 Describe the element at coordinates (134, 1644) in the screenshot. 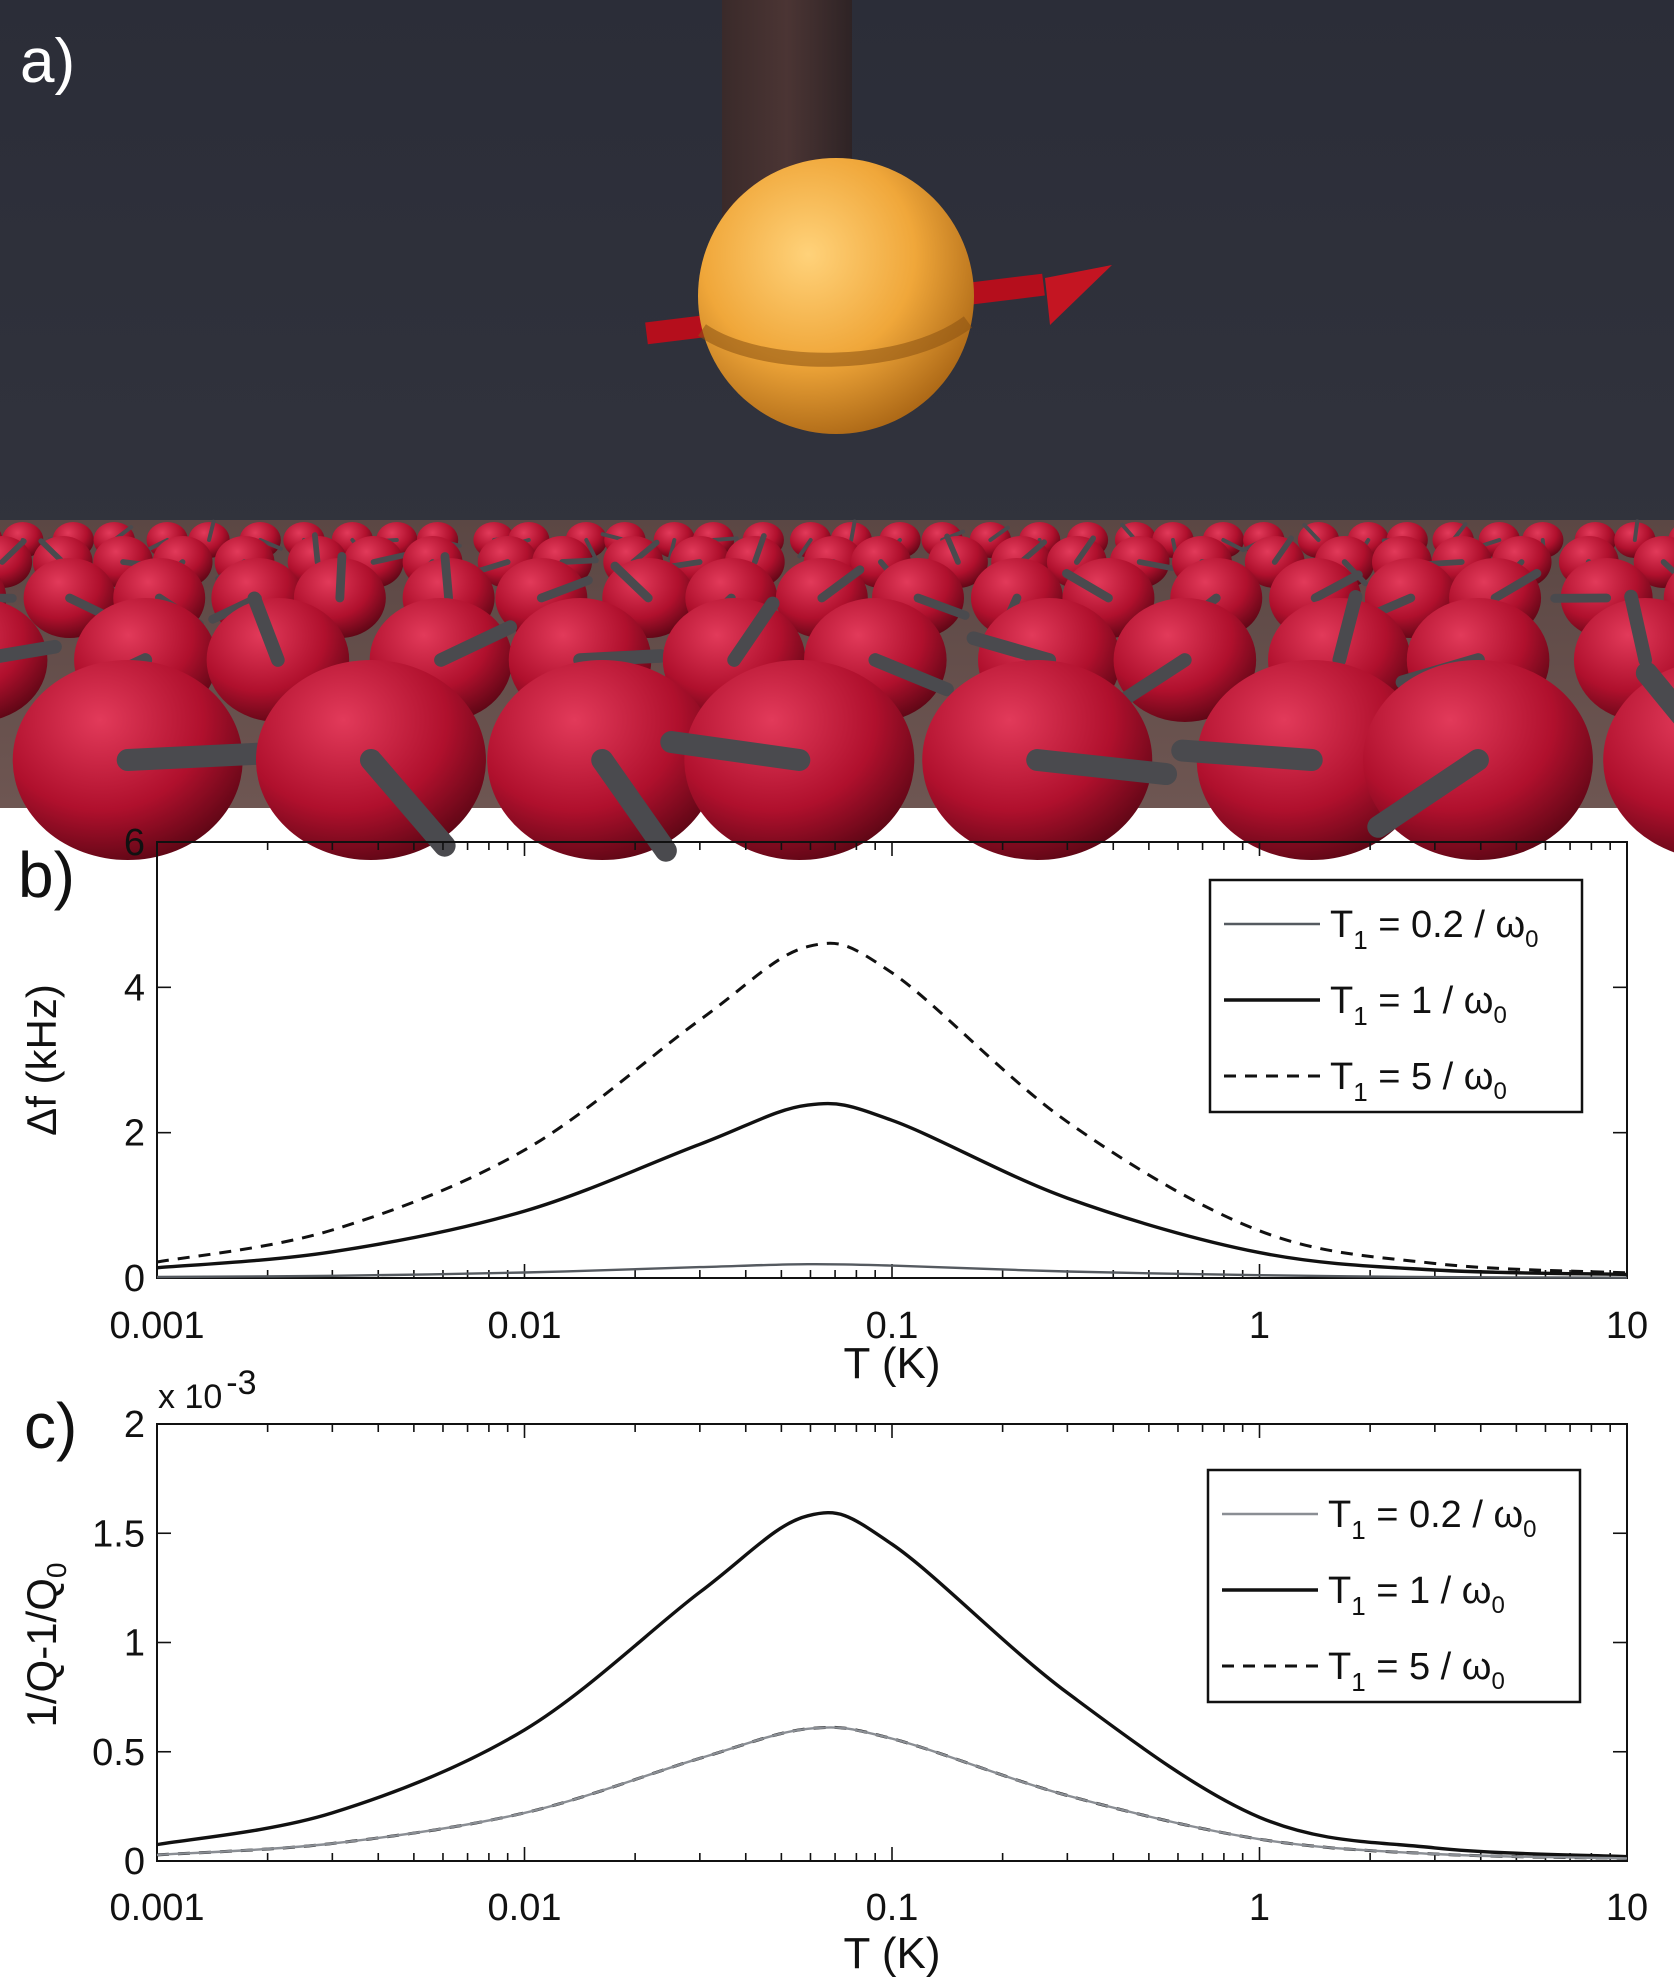

I see `y-tick-label: 1` at that location.